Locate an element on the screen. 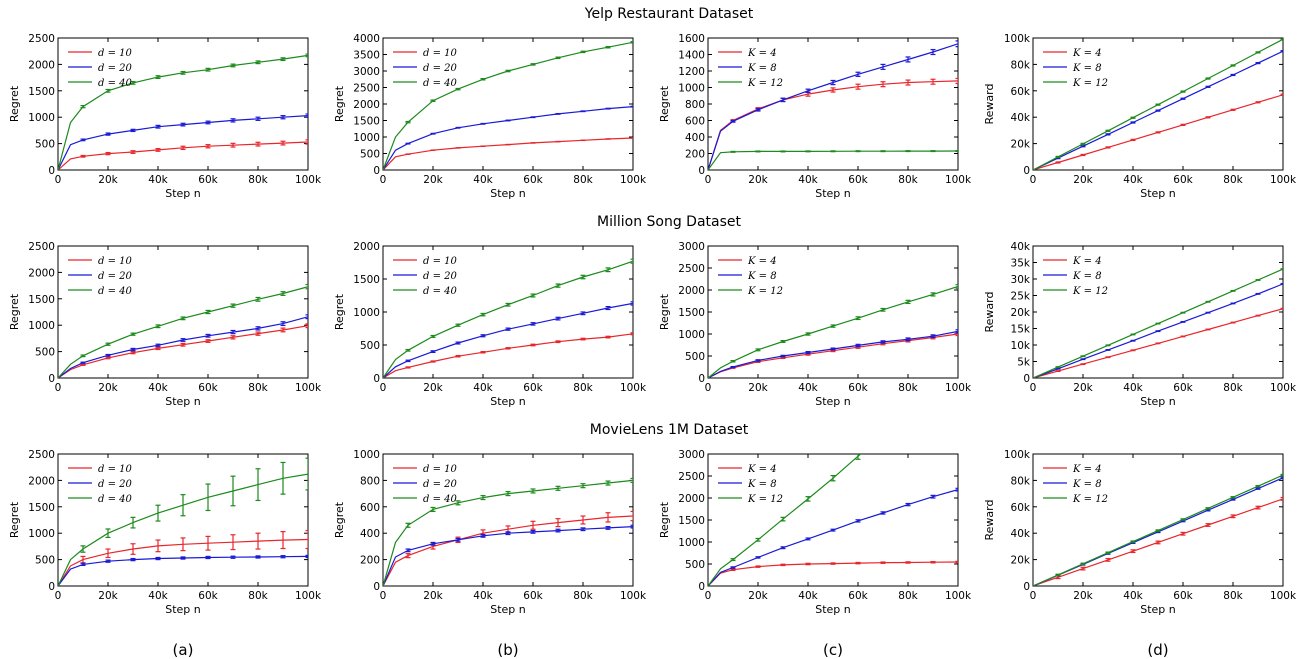  y-tick-label: 30k is located at coordinates (1021, 280).